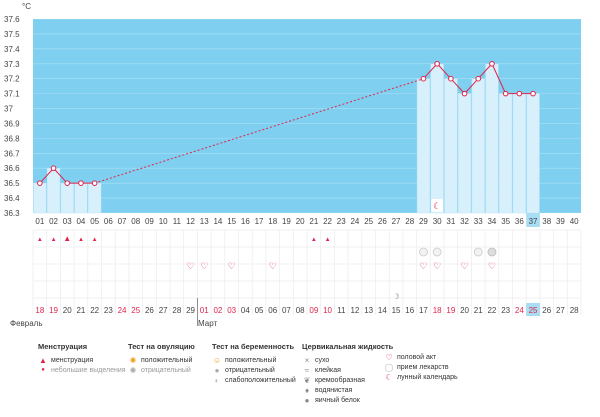 Image resolution: width=600 pixels, height=417 pixels. Describe the element at coordinates (395, 296) in the screenshot. I see `moon-phase-icon: ☽` at that location.